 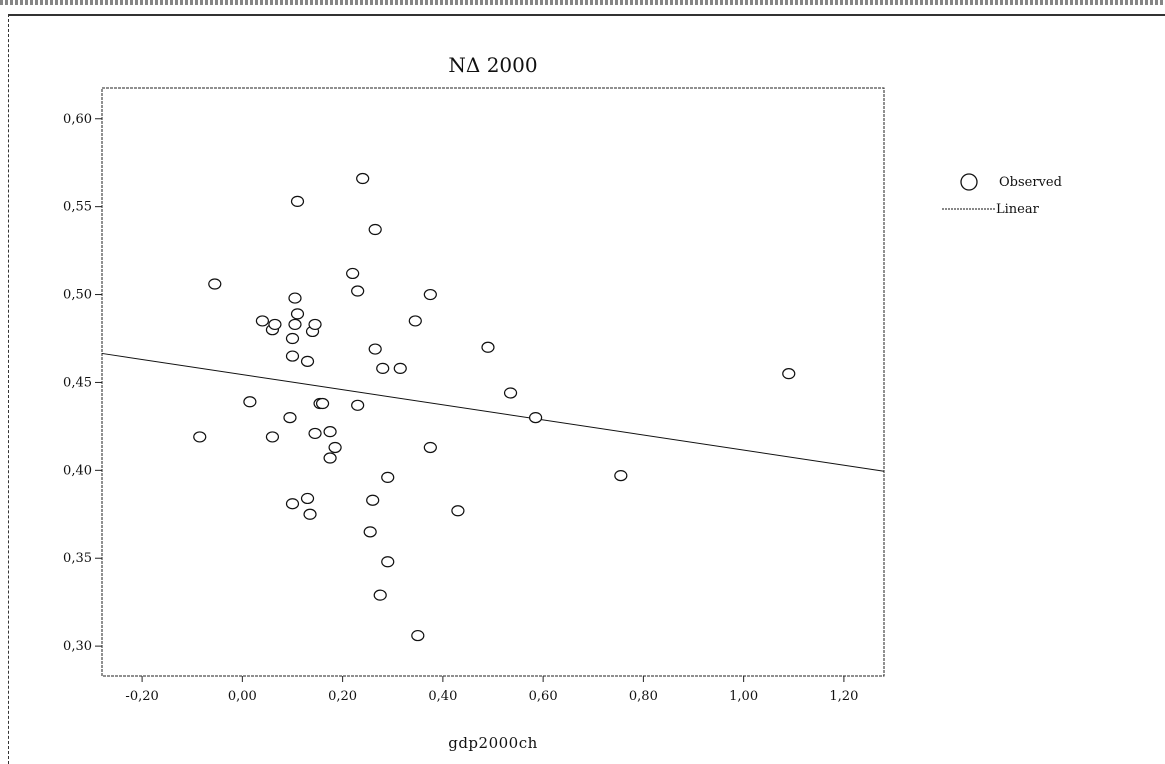 What do you see at coordinates (77, 382) in the screenshot?
I see `y-tick-label: 0,45` at bounding box center [77, 382].